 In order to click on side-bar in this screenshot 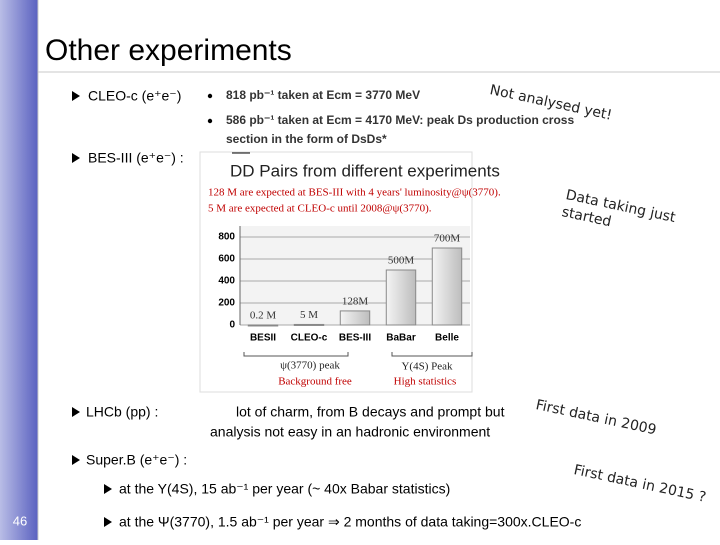, I will do `click(19, 270)`.